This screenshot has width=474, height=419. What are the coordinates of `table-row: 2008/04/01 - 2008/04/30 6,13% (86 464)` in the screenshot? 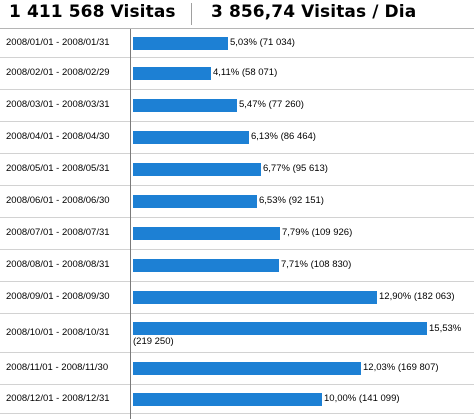 It's located at (237, 138).